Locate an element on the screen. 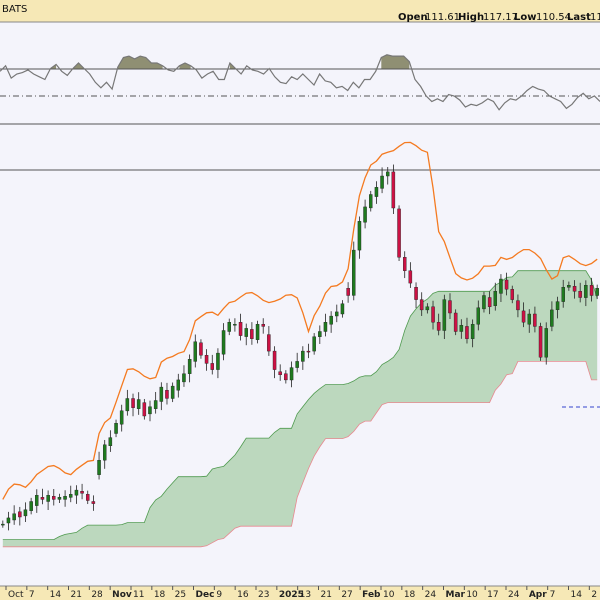 Image resolution: width=600 pixels, height=600 pixels. x-tick-label: Dec is located at coordinates (205, 595).